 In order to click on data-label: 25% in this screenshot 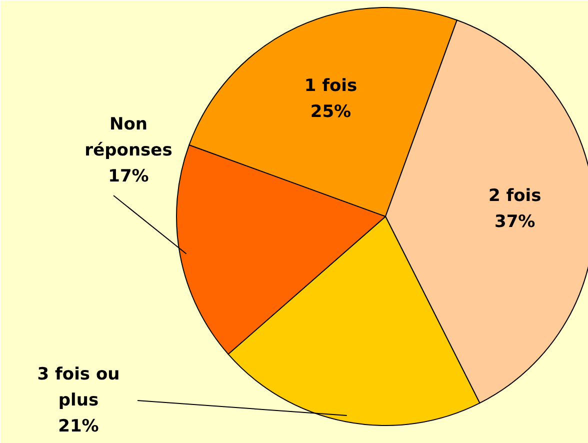, I will do `click(331, 112)`.